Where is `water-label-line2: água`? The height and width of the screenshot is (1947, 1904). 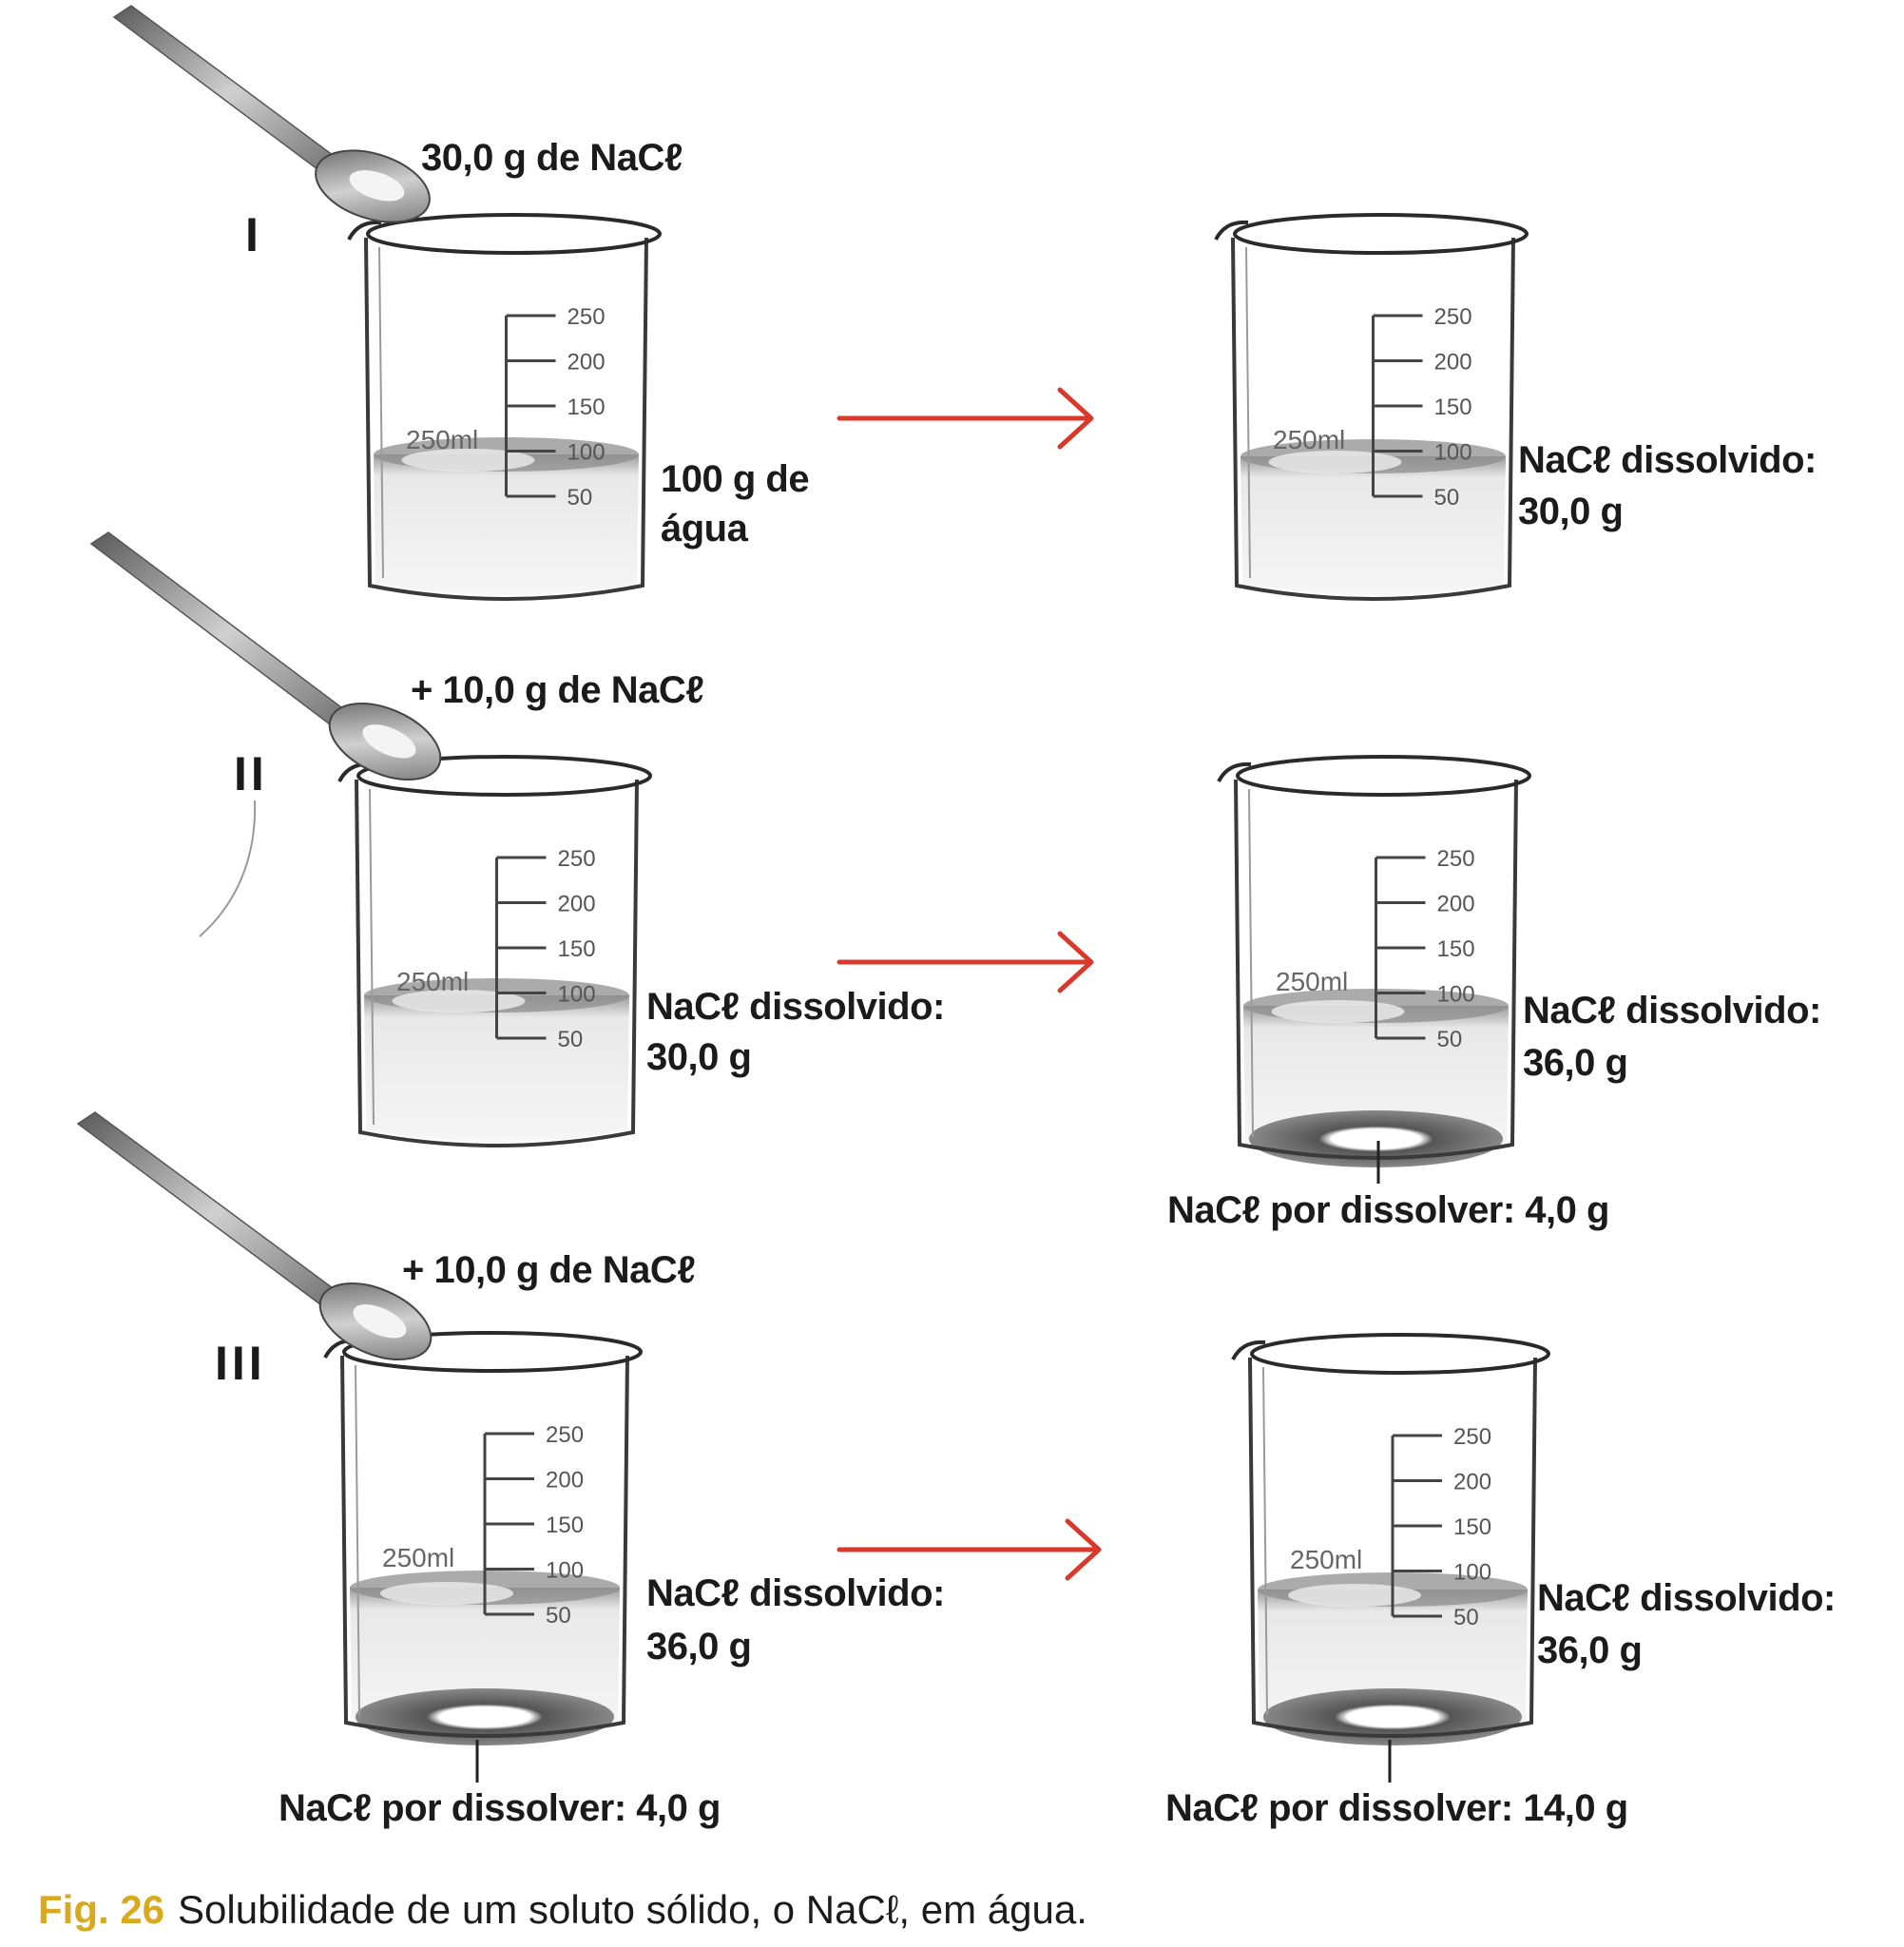 water-label-line2: água is located at coordinates (704, 528).